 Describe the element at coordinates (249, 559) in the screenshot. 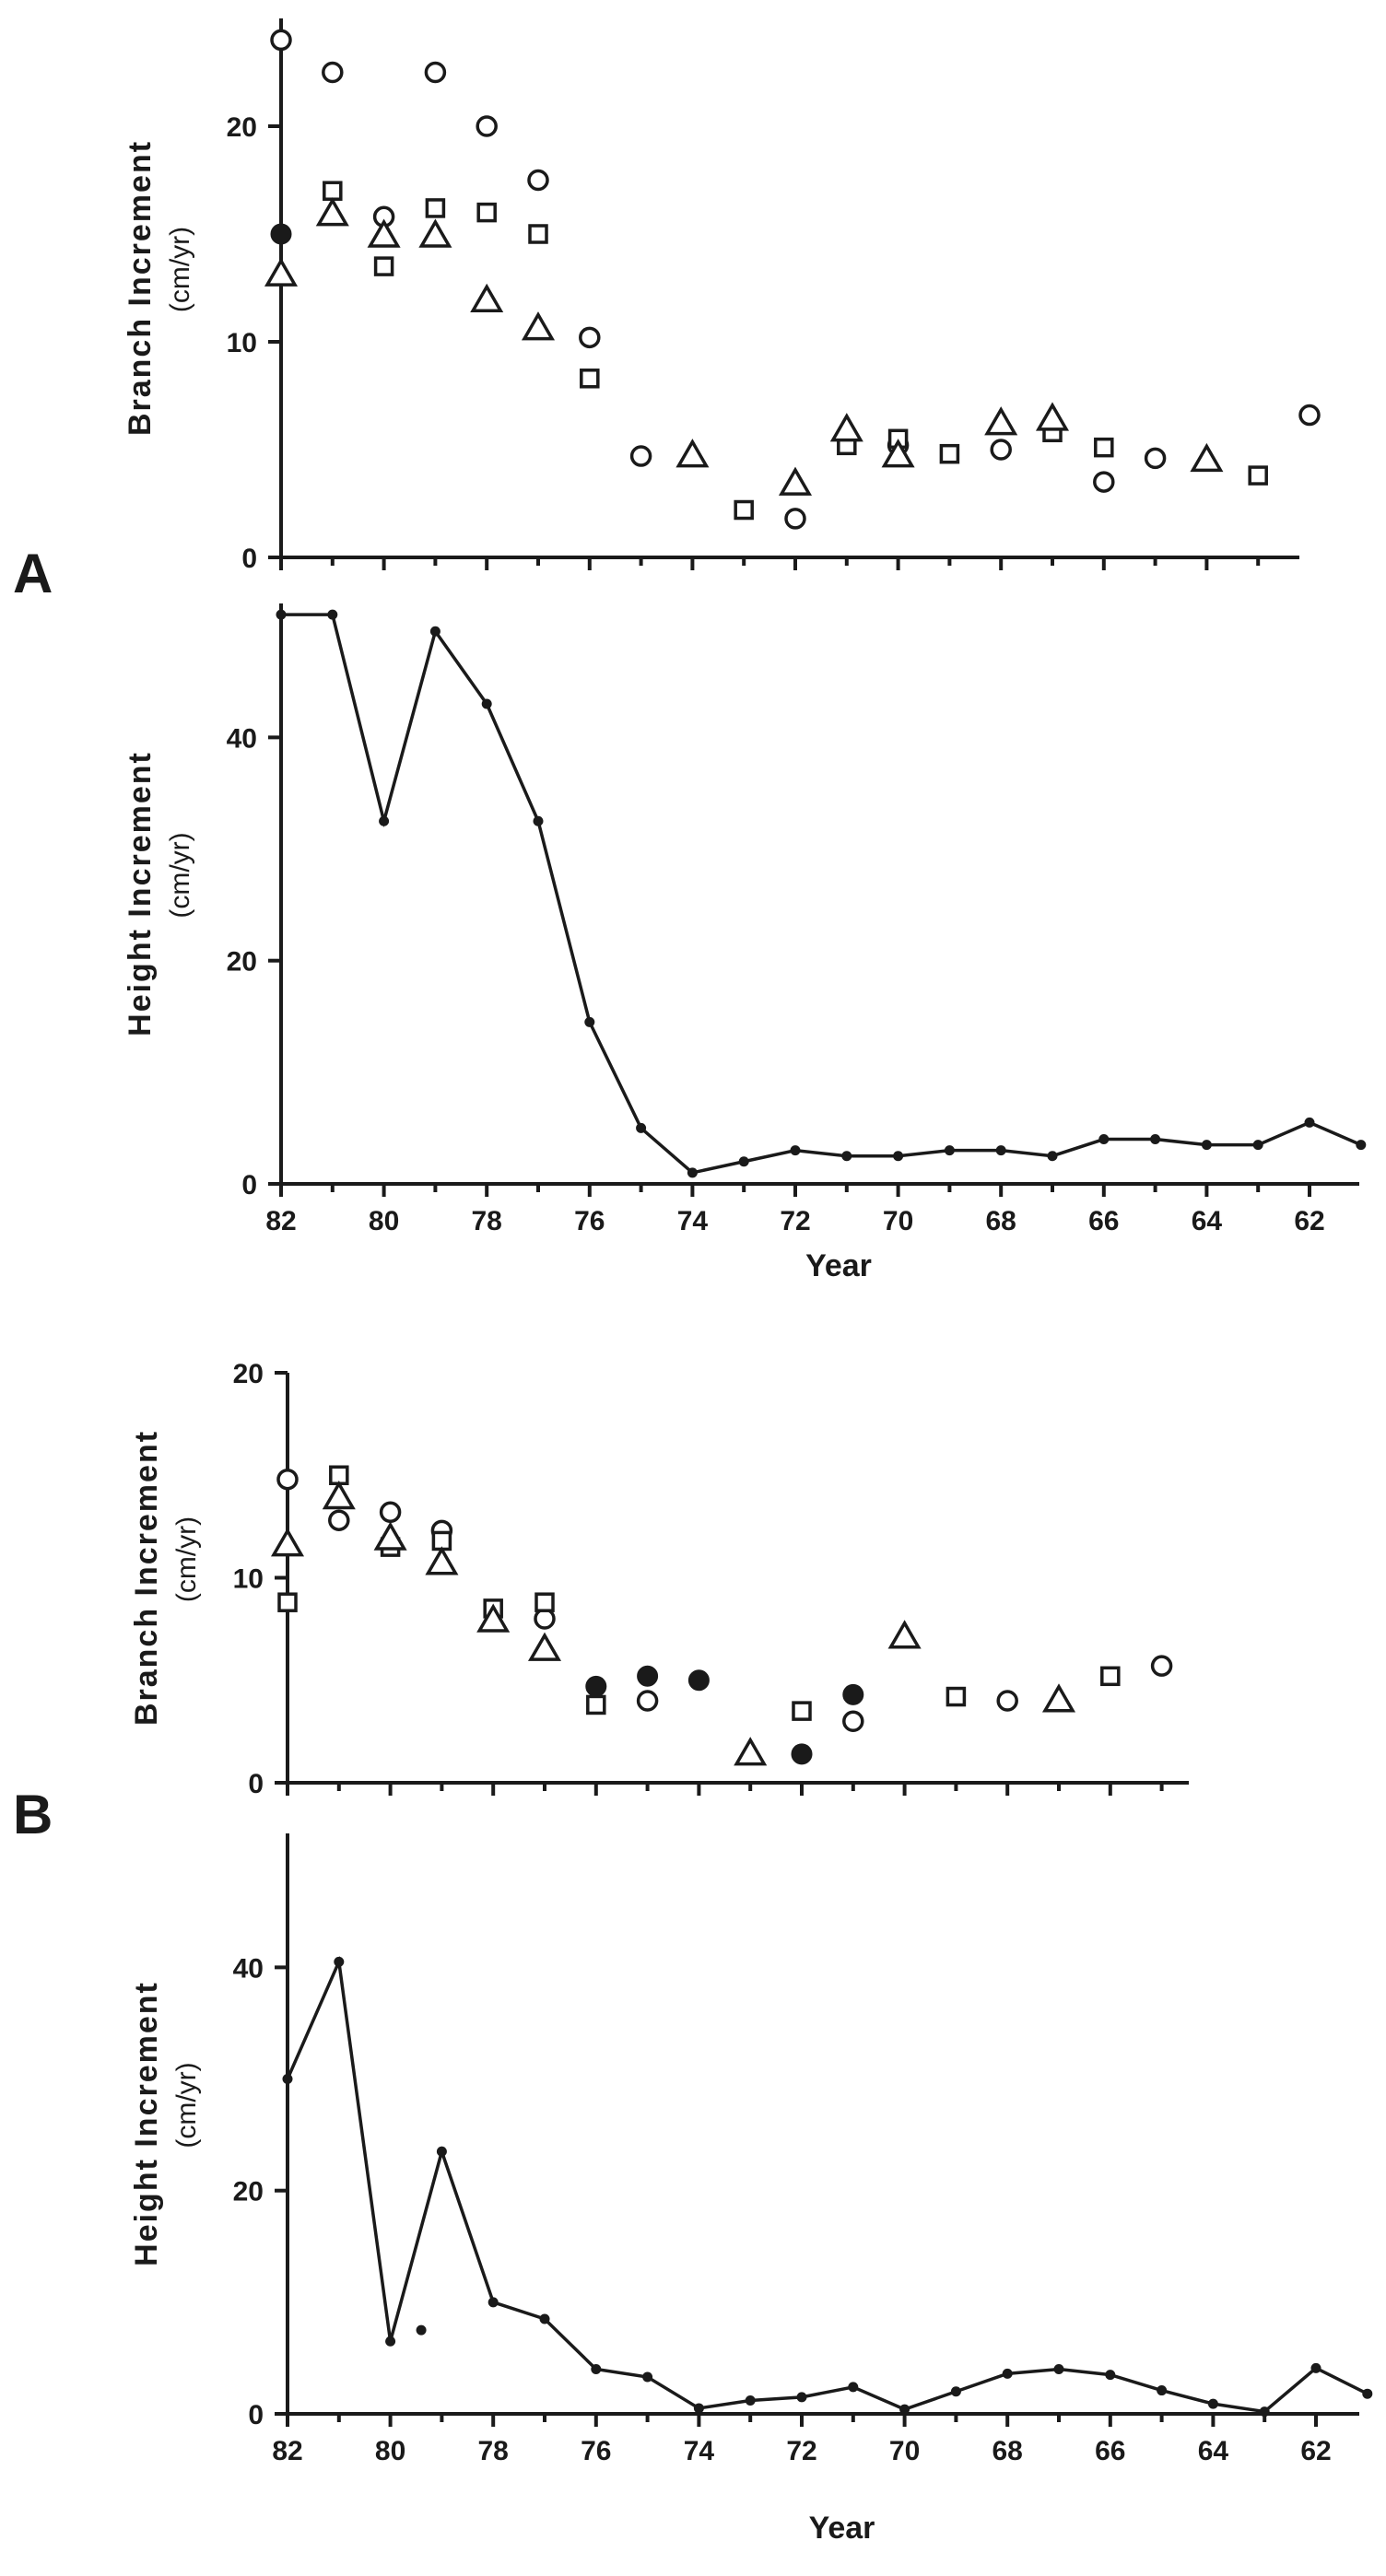

I see `a-branch-y-tick-label: 0` at that location.